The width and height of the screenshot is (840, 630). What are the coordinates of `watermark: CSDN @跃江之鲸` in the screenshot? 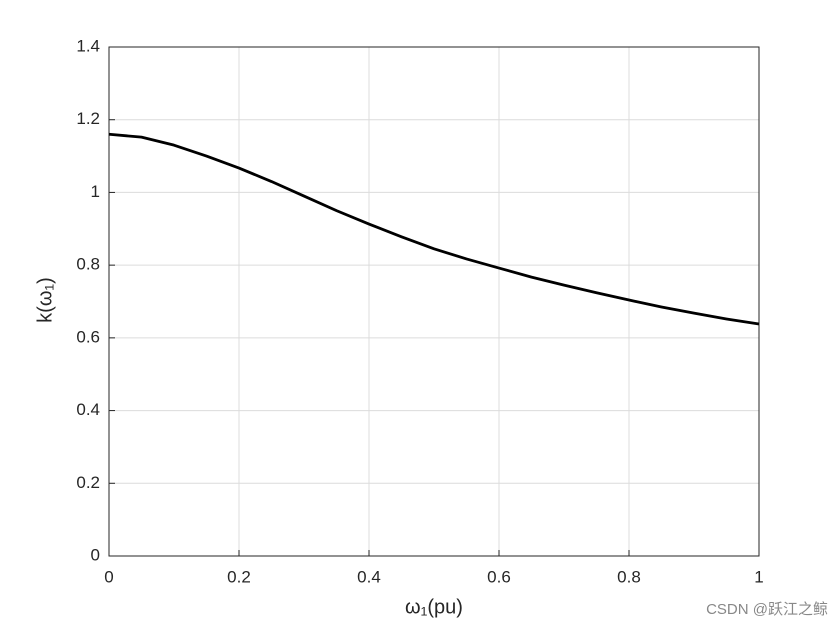 It's located at (767, 609).